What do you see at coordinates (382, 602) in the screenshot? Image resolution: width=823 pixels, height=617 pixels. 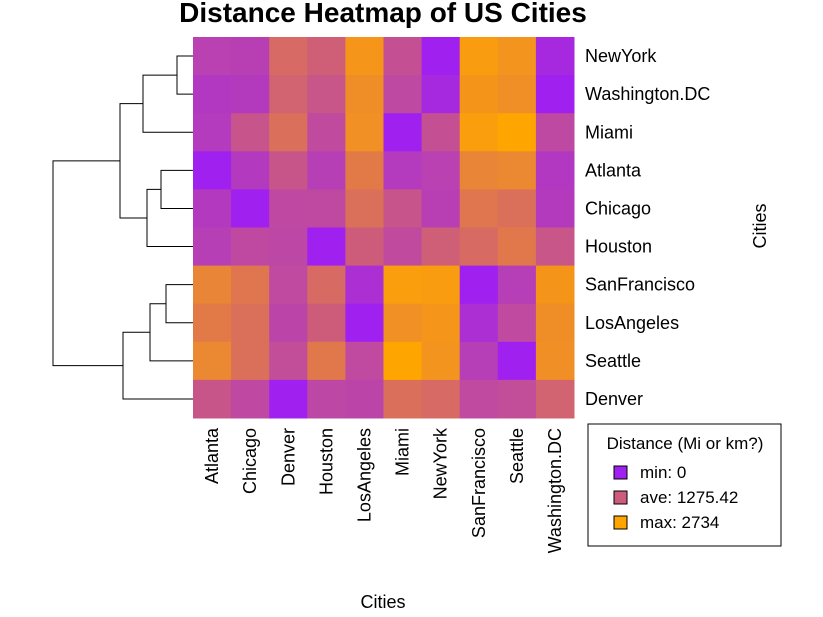 I see `x-axis-label: Cities` at bounding box center [382, 602].